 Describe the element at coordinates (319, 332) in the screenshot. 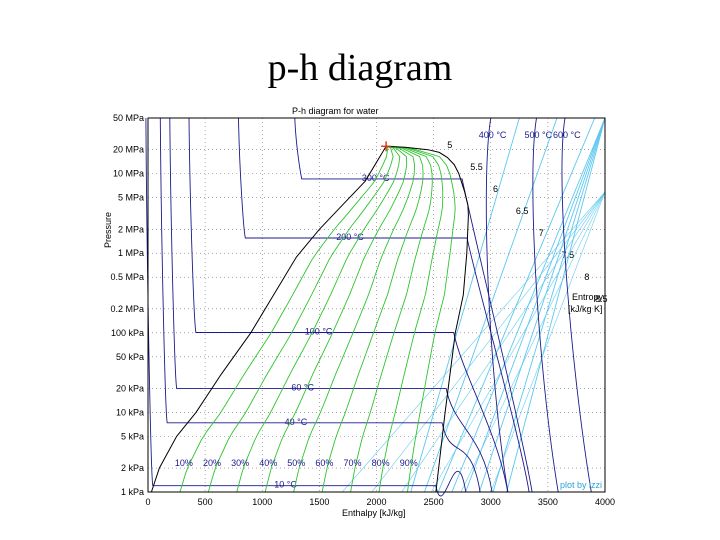

I see `isotherm-label: 100 °C` at that location.